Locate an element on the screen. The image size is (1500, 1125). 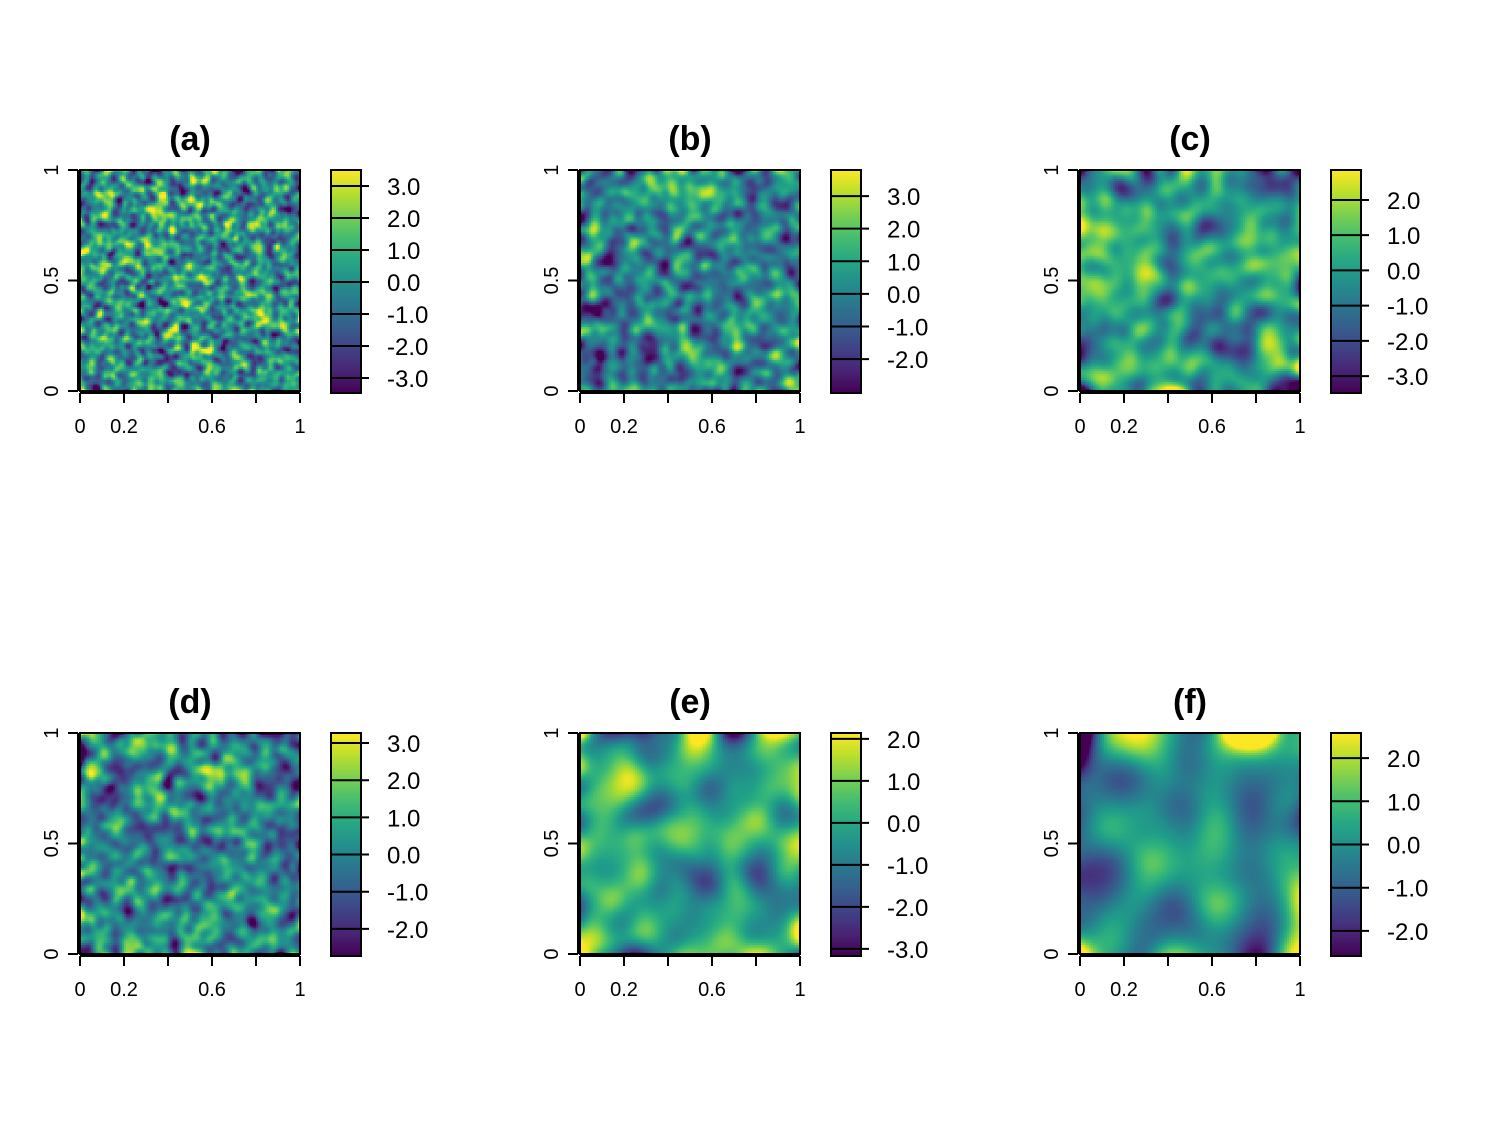
panel-b: (b) 0 0.2 0.6 1 0 0.5 1 3.0 2.0 1.0 0.0 -1.0 -2.0 is located at coordinates (734, 279).